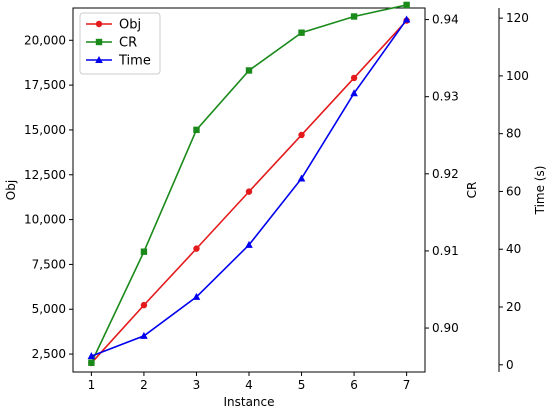  I want to click on left-tick-label: 2,500, so click(49, 354).